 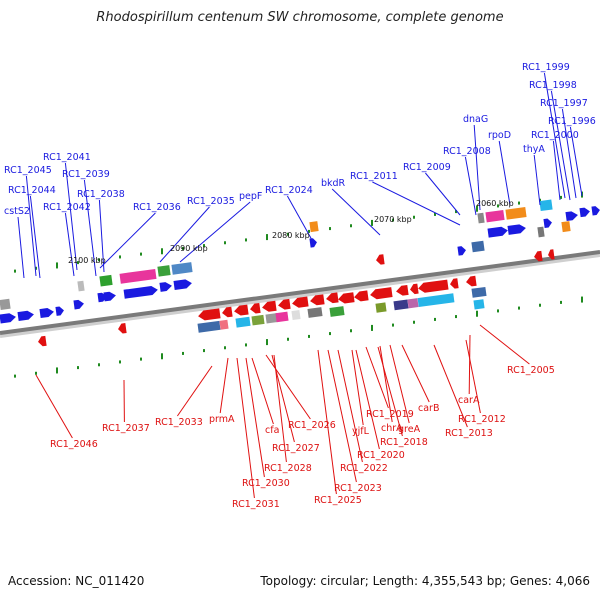 I want to click on top-gene-label: RC1_2035, so click(x=211, y=201).